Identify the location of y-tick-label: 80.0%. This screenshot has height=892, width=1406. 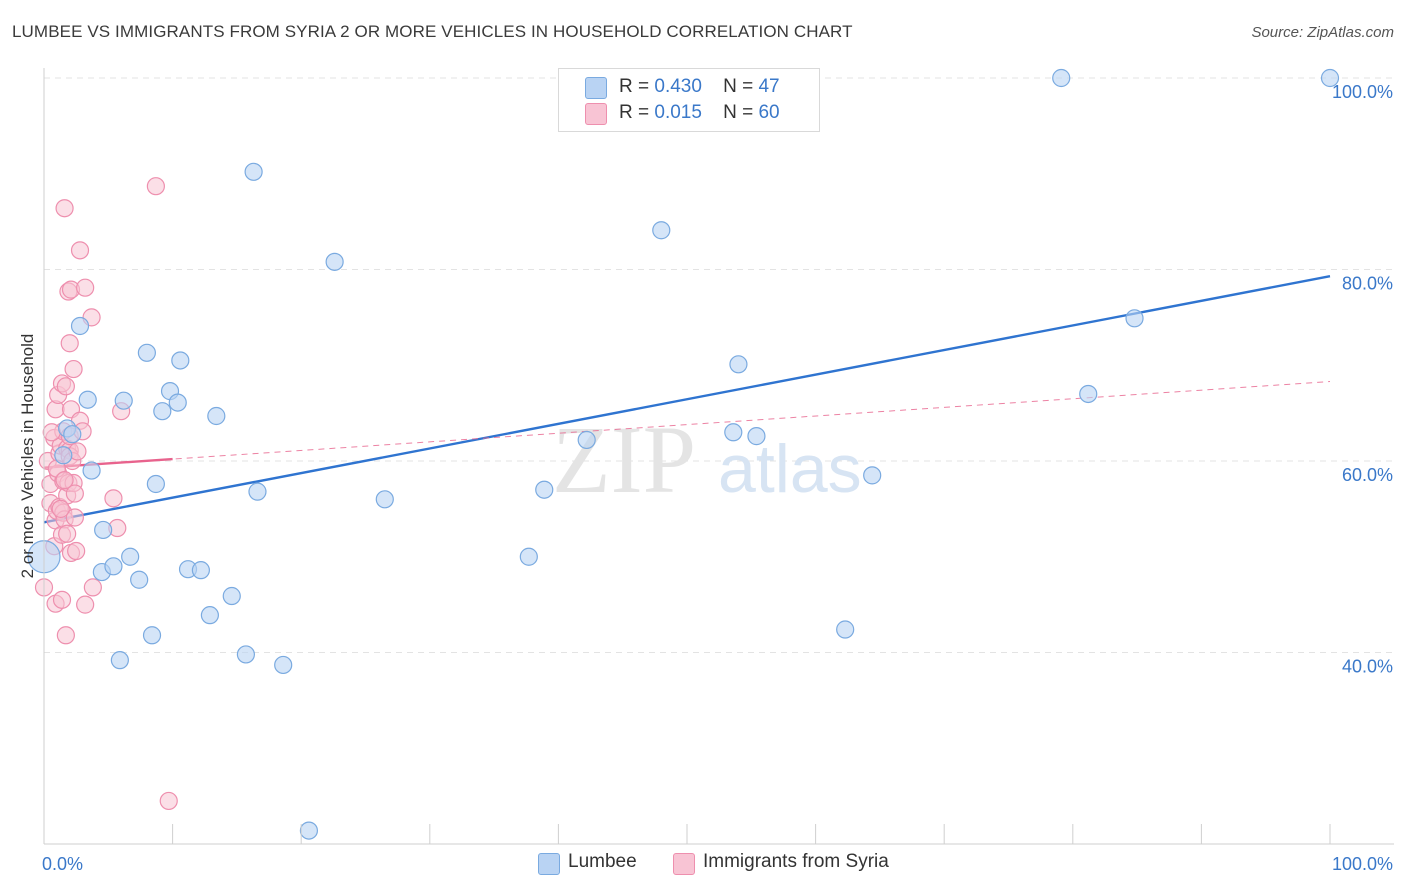
(1367, 284).